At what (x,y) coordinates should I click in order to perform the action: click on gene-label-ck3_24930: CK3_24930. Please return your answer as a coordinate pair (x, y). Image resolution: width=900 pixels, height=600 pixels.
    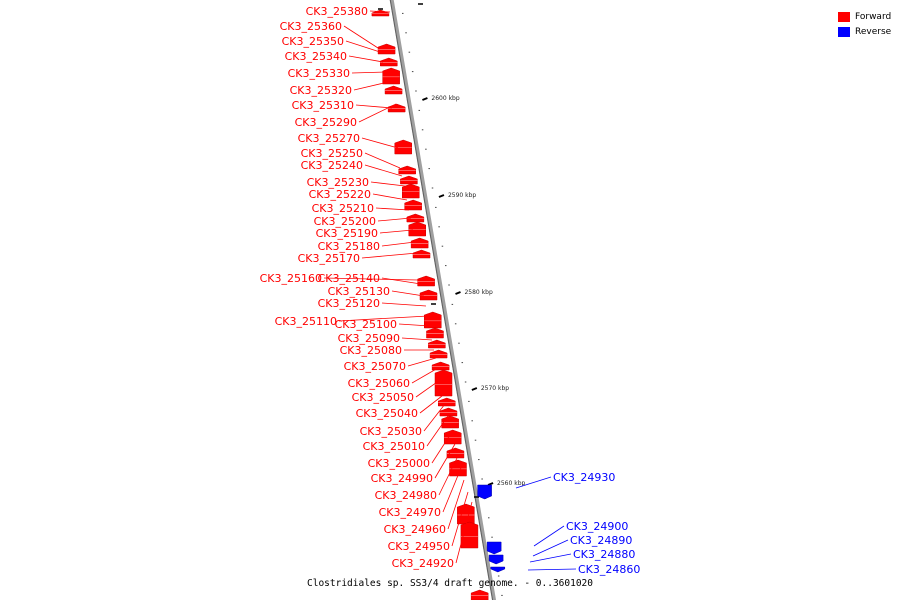
    Looking at the image, I should click on (584, 477).